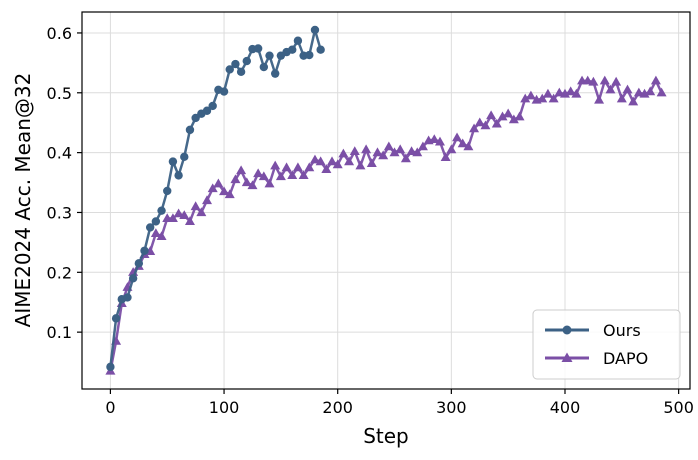  I want to click on y-tick-label: 0.6, so click(59, 33).